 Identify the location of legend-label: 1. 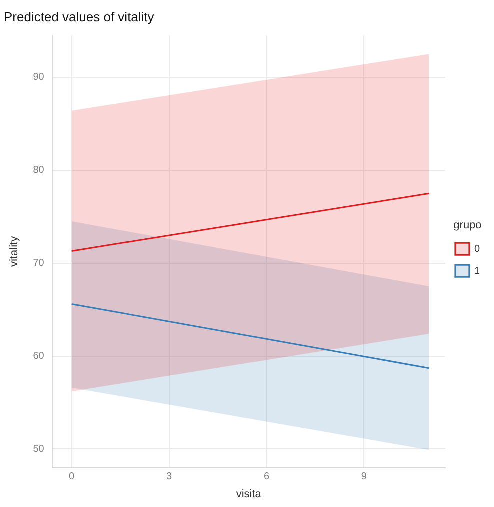
(477, 271).